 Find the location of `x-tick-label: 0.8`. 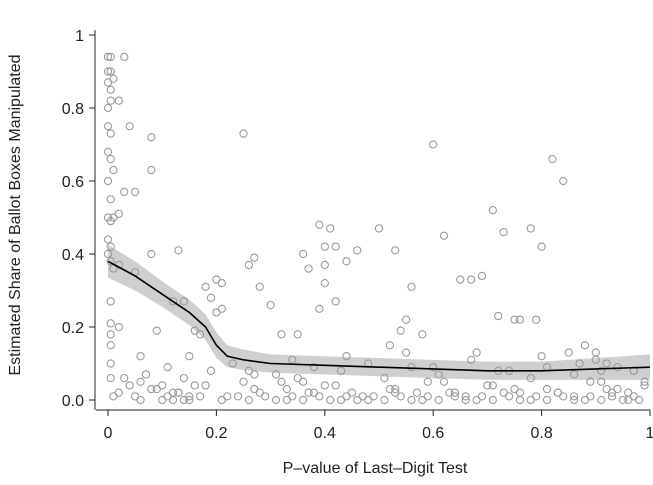

x-tick-label: 0.8 is located at coordinates (541, 433).